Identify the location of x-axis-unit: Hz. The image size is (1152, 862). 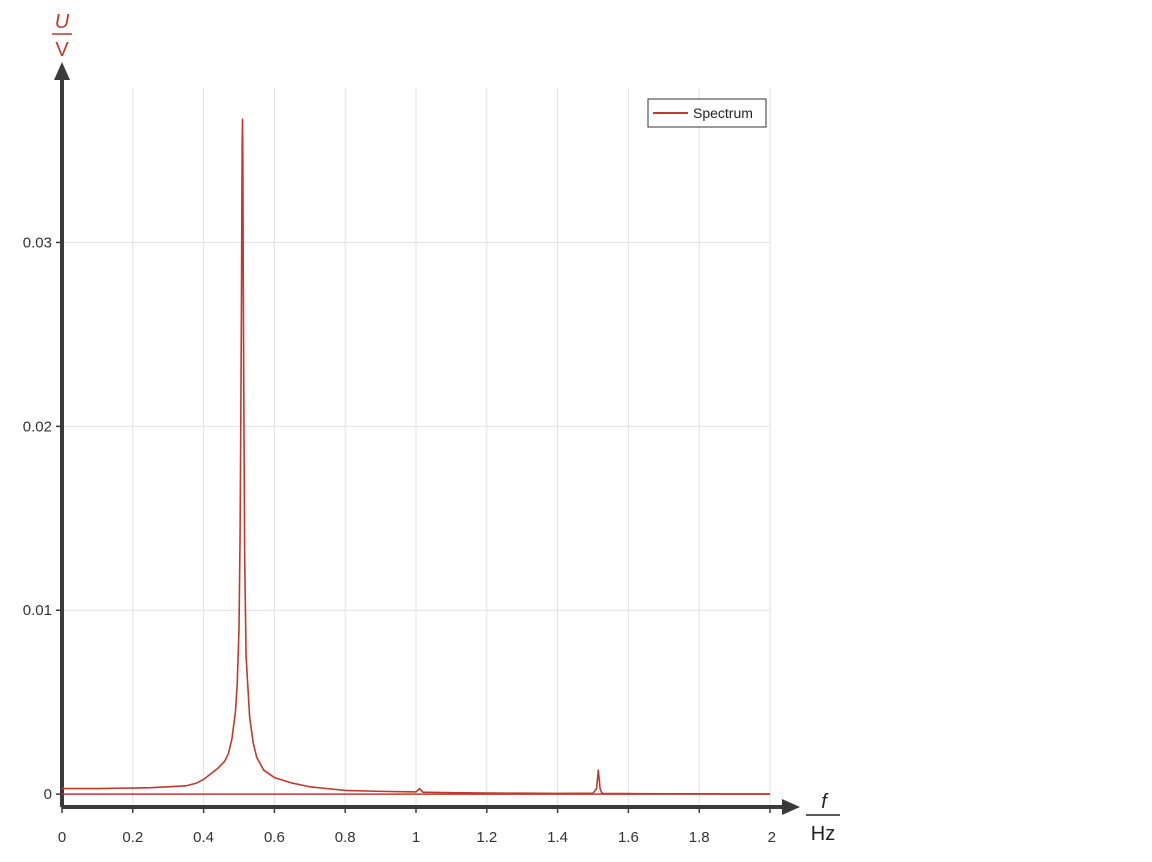
(823, 834).